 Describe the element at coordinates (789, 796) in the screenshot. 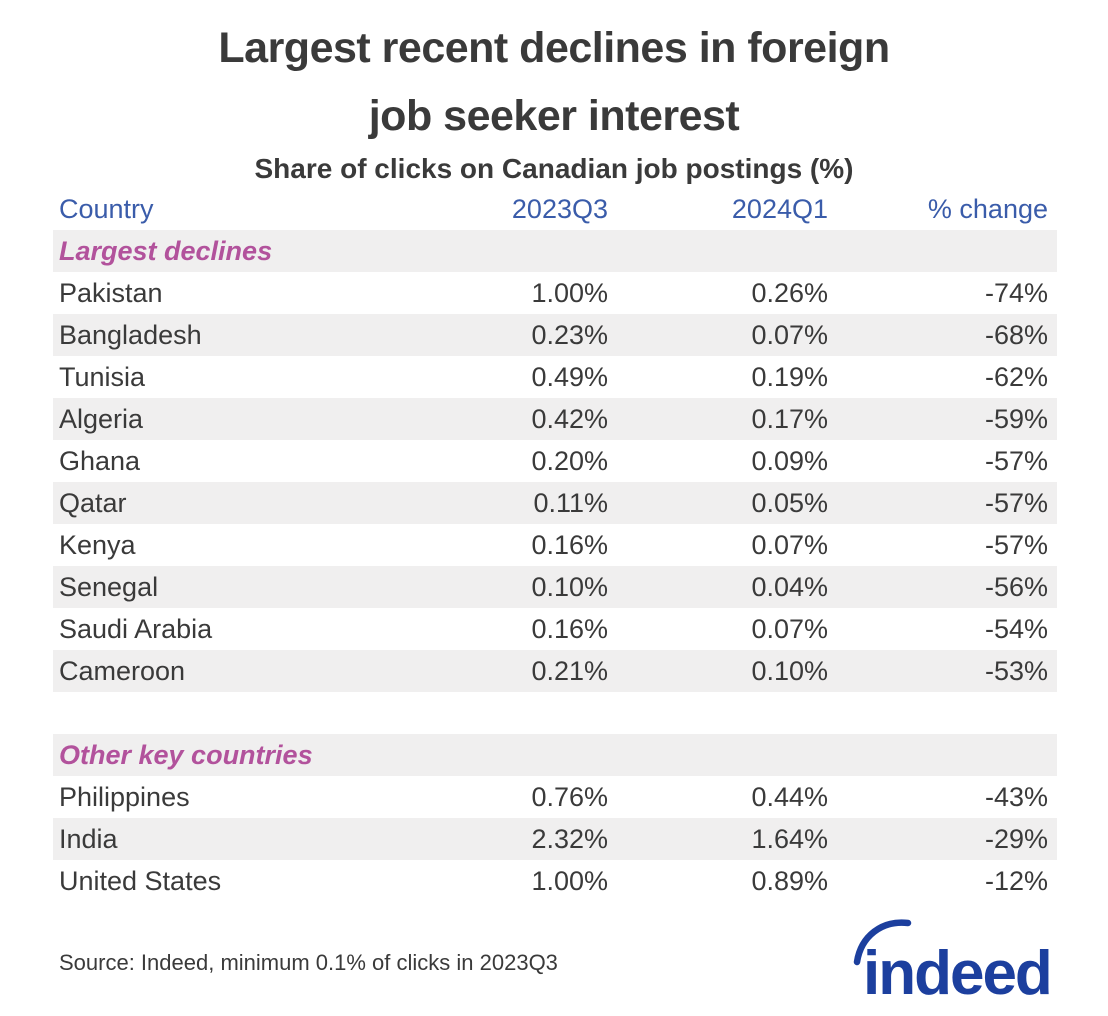

I see `cell-2024q1: 0.44%` at that location.